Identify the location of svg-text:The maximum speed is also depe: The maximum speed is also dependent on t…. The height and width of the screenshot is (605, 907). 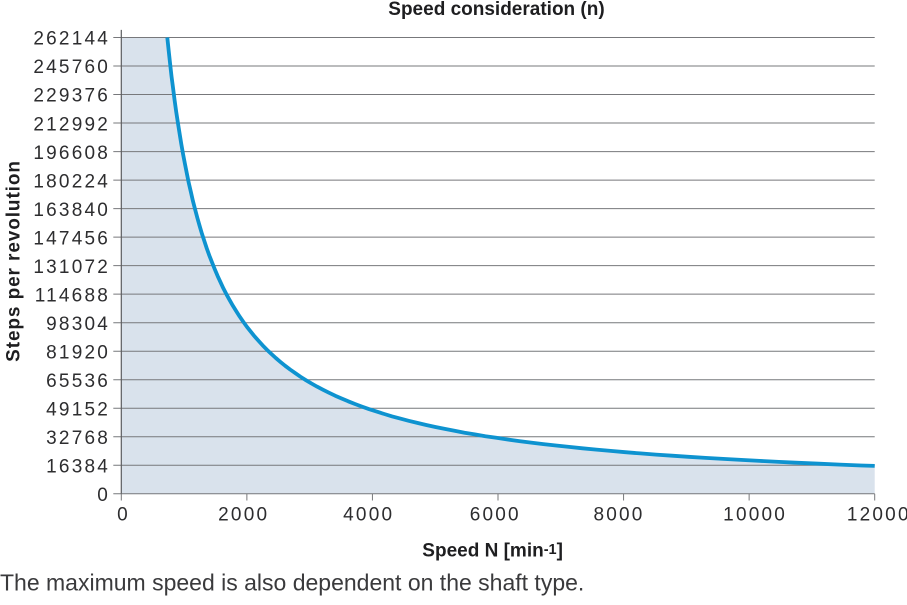
(292, 582).